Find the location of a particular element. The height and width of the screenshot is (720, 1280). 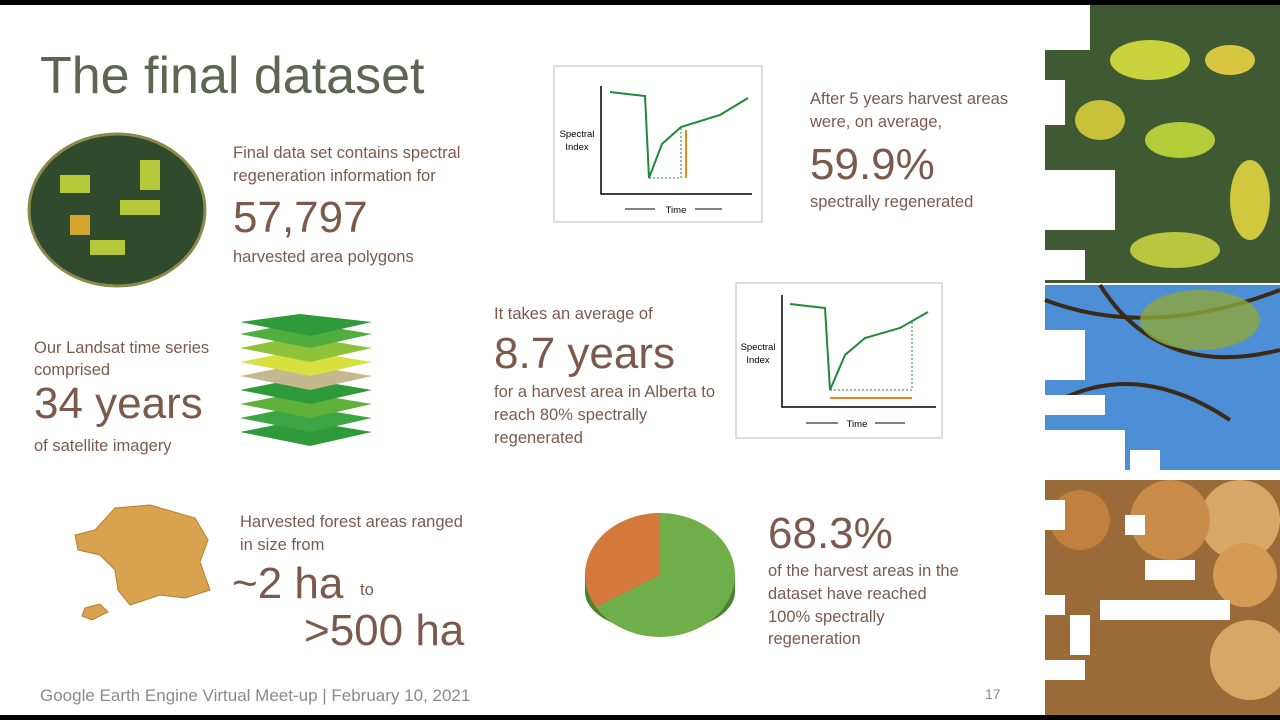

key-figure: 57,797 is located at coordinates (300, 217).